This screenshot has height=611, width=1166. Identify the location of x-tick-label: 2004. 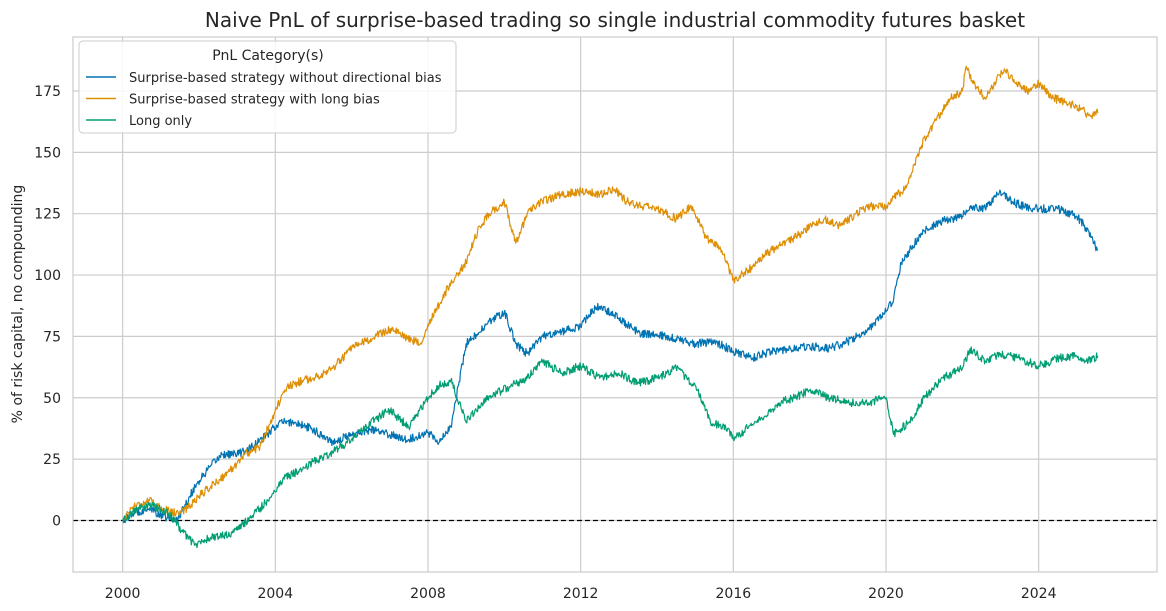
(275, 594).